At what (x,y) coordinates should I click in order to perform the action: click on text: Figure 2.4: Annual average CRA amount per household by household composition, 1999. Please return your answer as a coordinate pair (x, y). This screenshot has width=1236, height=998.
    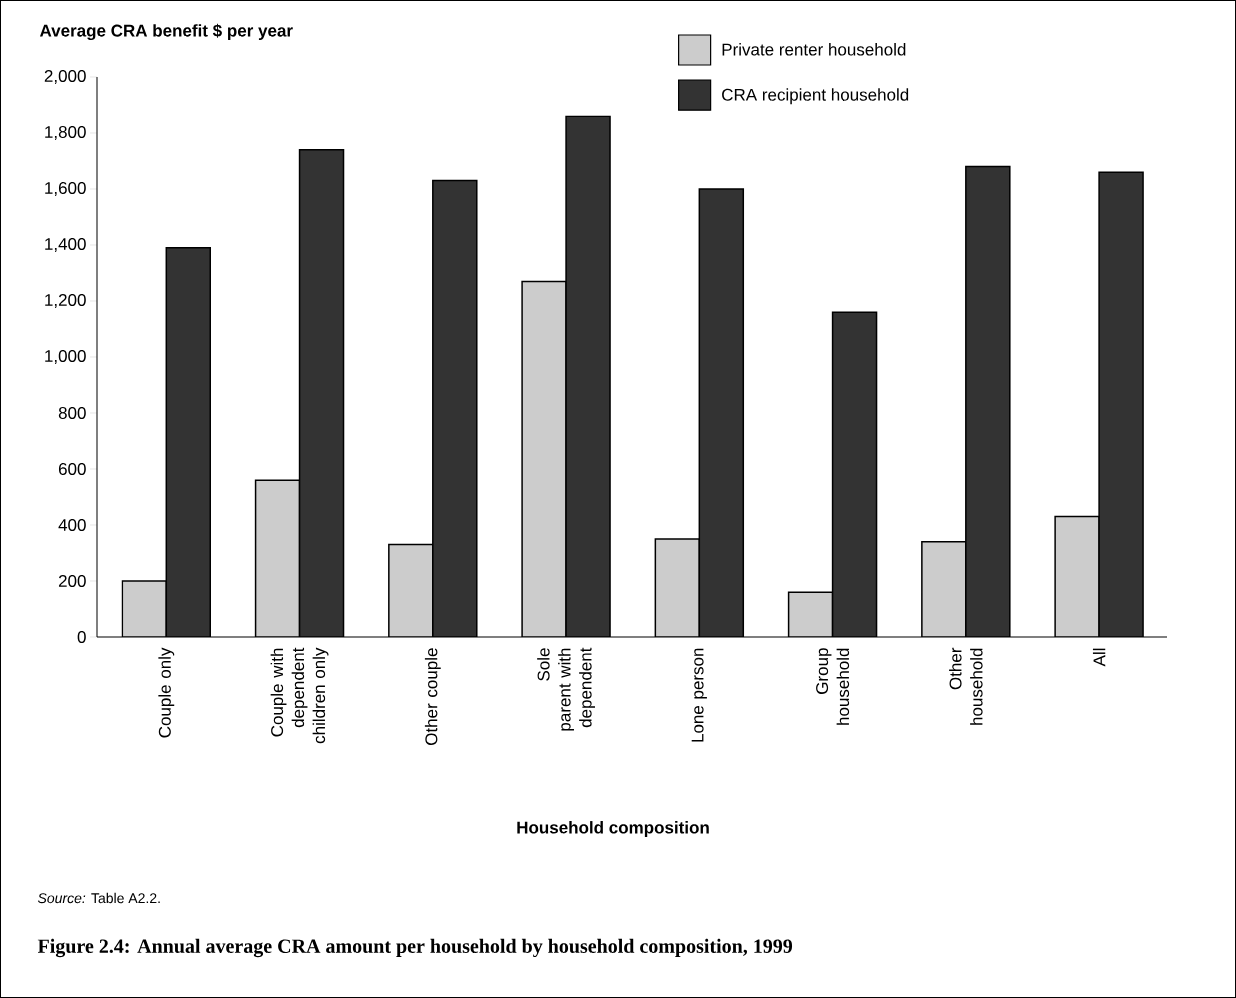
    Looking at the image, I should click on (415, 948).